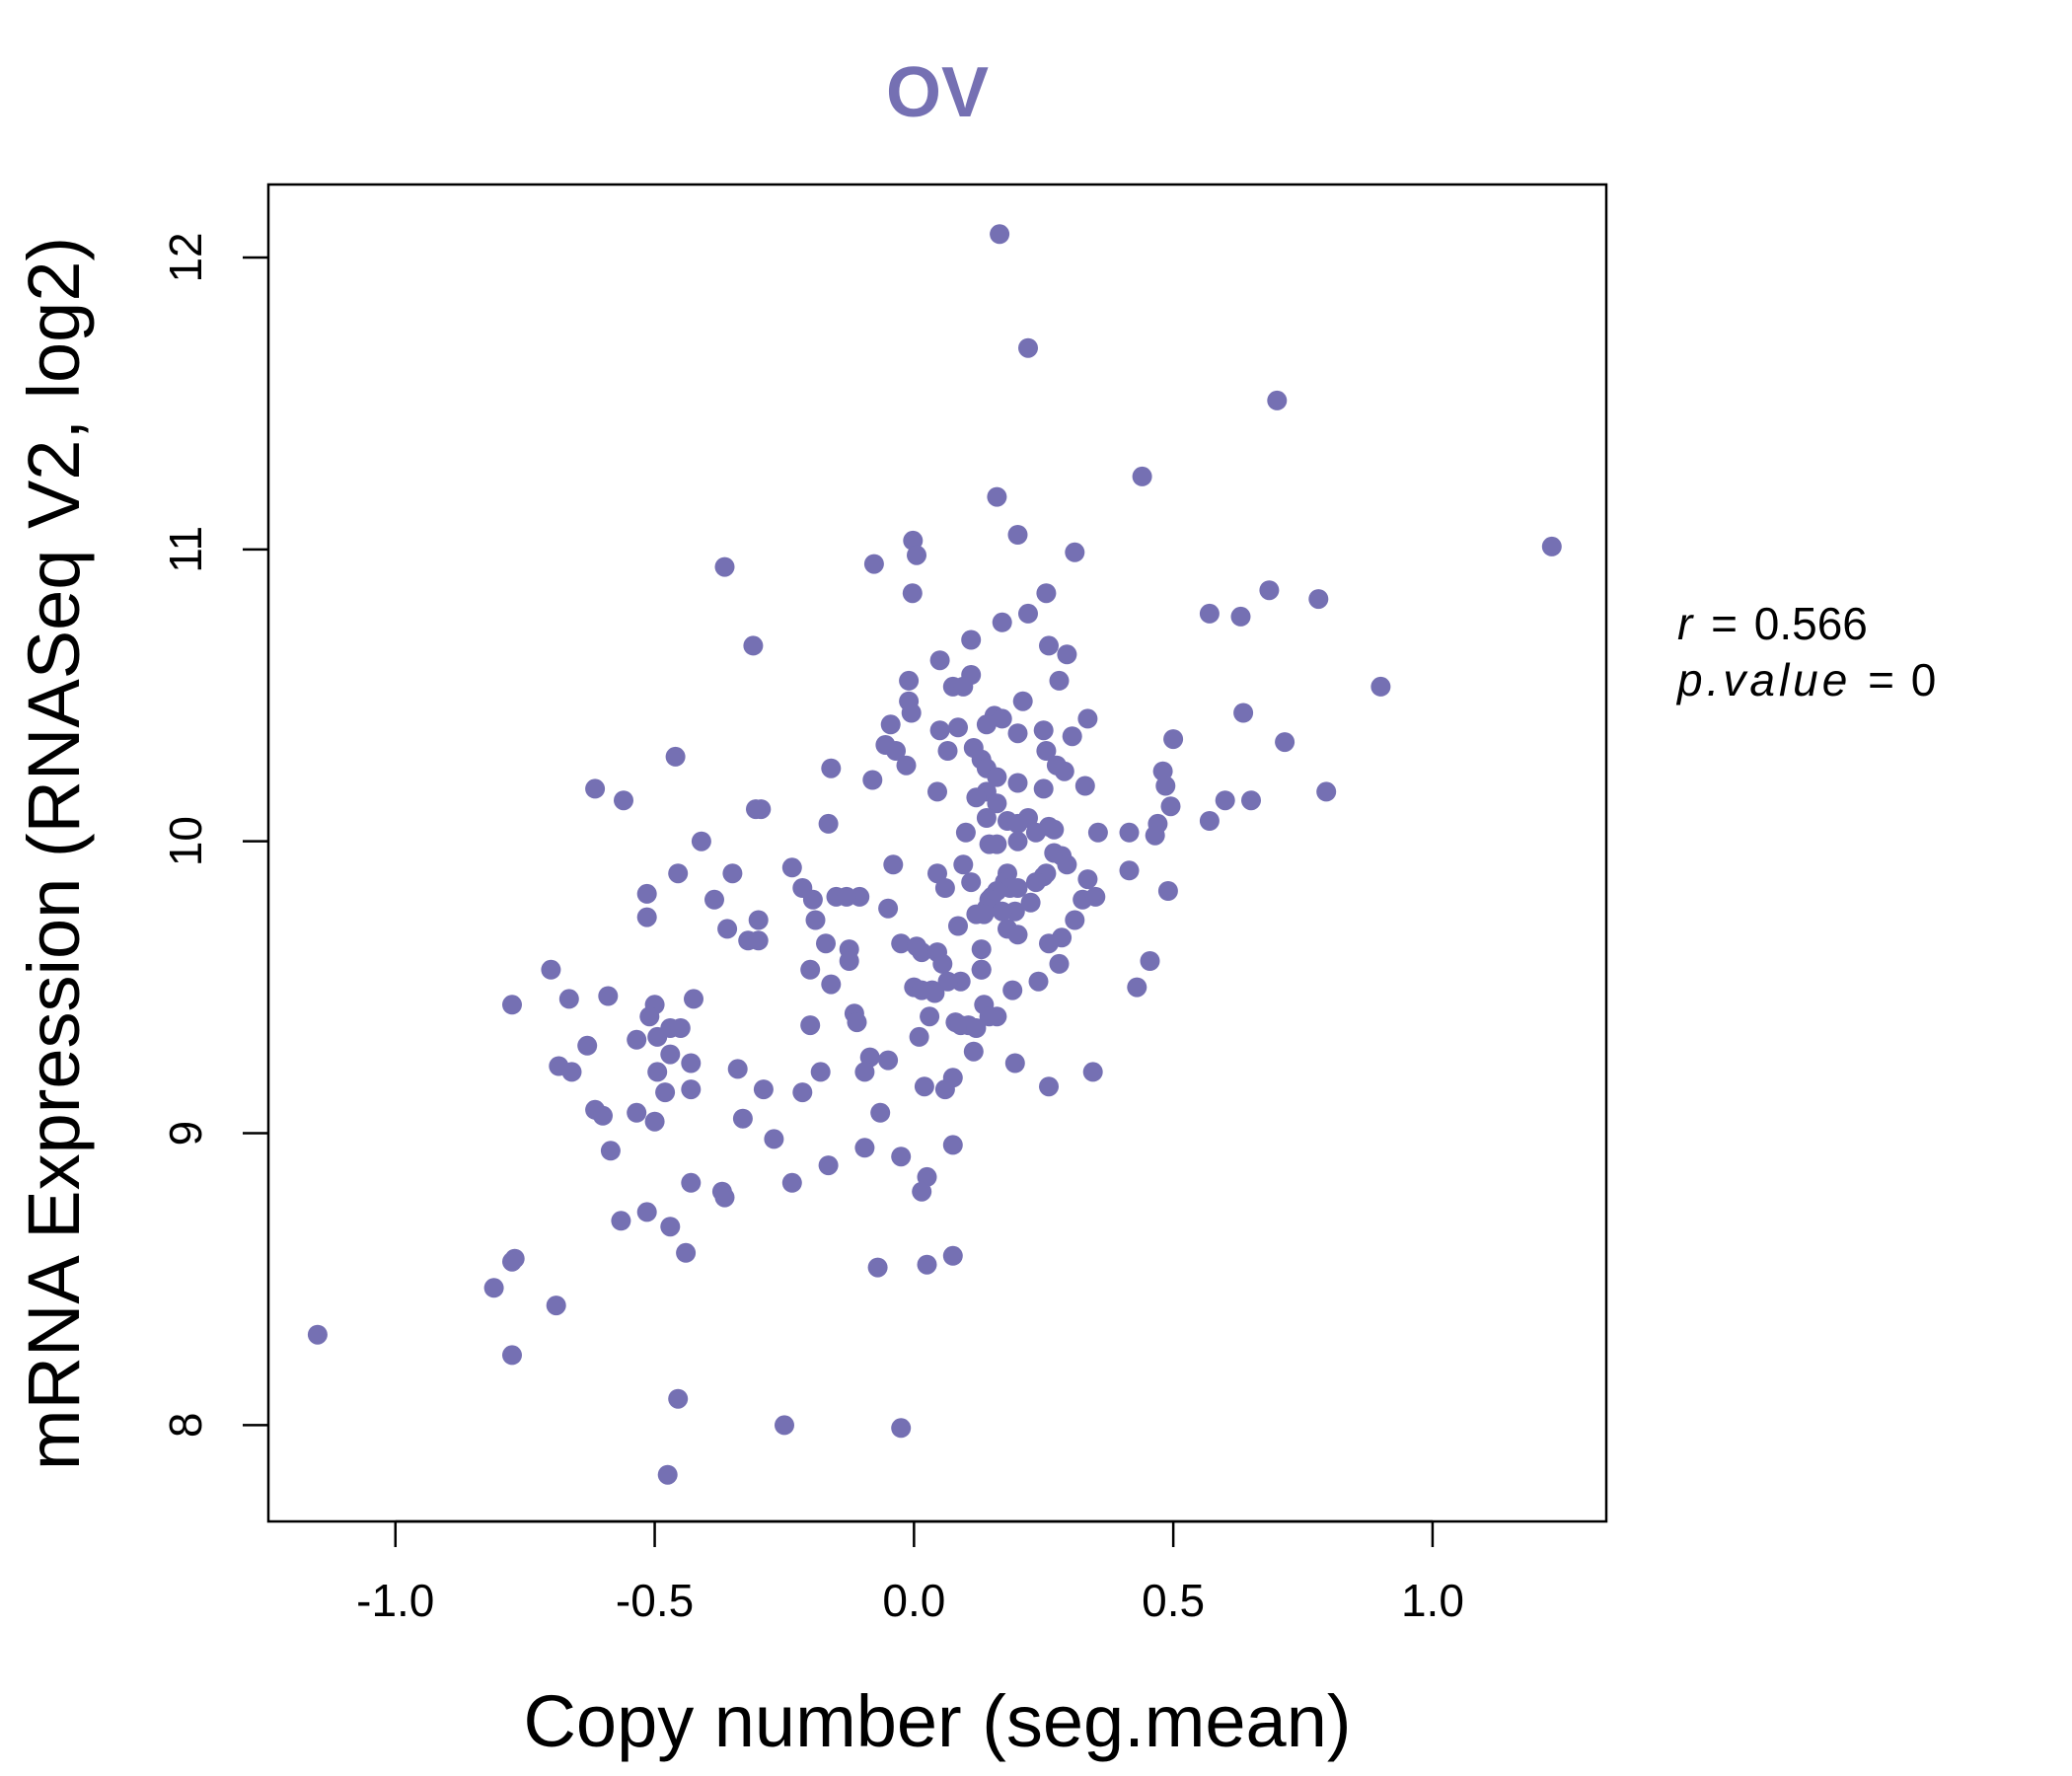 This screenshot has width=2072, height=1776. Describe the element at coordinates (1806, 680) in the screenshot. I see `p-stat: p.value = 0` at that location.